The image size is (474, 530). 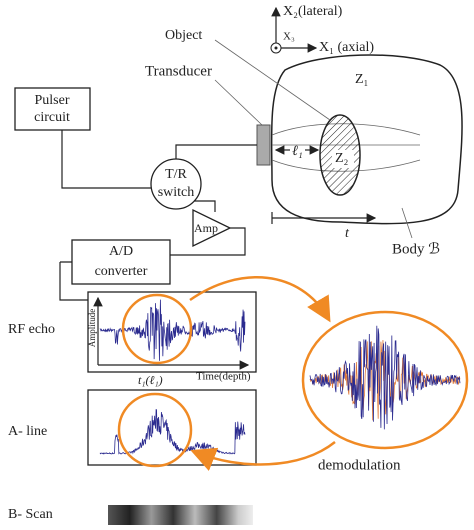 I want to click on block-label: Amp, so click(x=206, y=228).